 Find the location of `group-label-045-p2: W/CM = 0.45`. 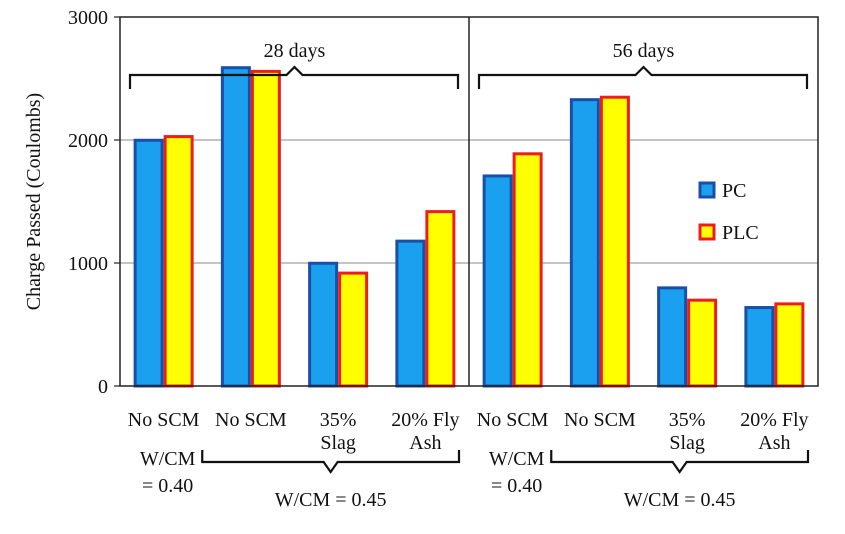

group-label-045-p2: W/CM = 0.45 is located at coordinates (680, 500).